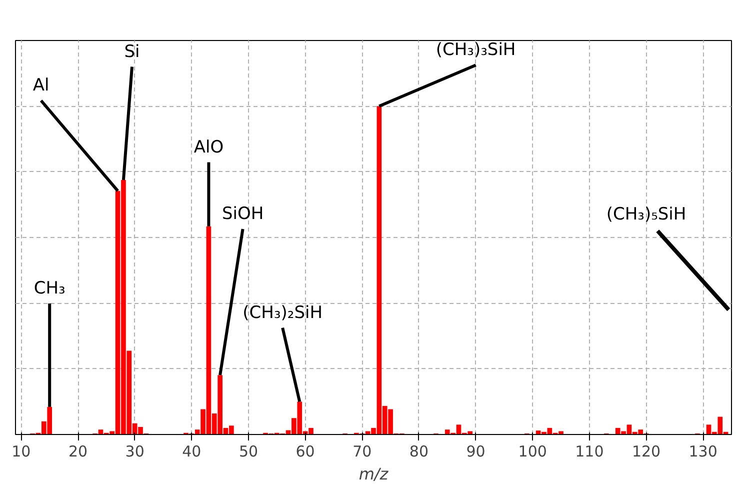 Image resolution: width=741 pixels, height=486 pixels. What do you see at coordinates (703, 451) in the screenshot?
I see `x-tick-label: 130` at bounding box center [703, 451].